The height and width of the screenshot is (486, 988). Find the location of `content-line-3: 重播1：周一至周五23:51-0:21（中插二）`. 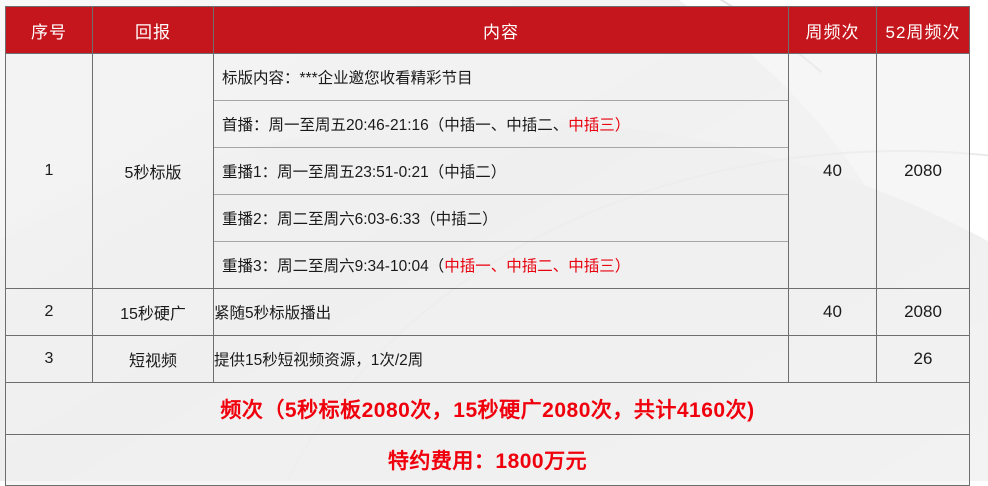

content-line-3: 重播1：周一至周五23:51-0:21（中插二） is located at coordinates (501, 171).